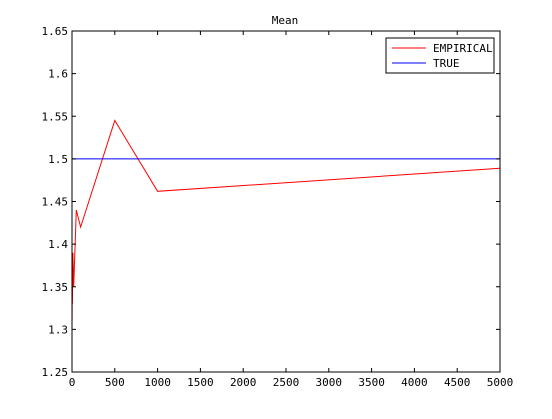 Image resolution: width=552 pixels, height=419 pixels. What do you see at coordinates (414, 382) in the screenshot?
I see `x-tick-label: 4000` at bounding box center [414, 382].